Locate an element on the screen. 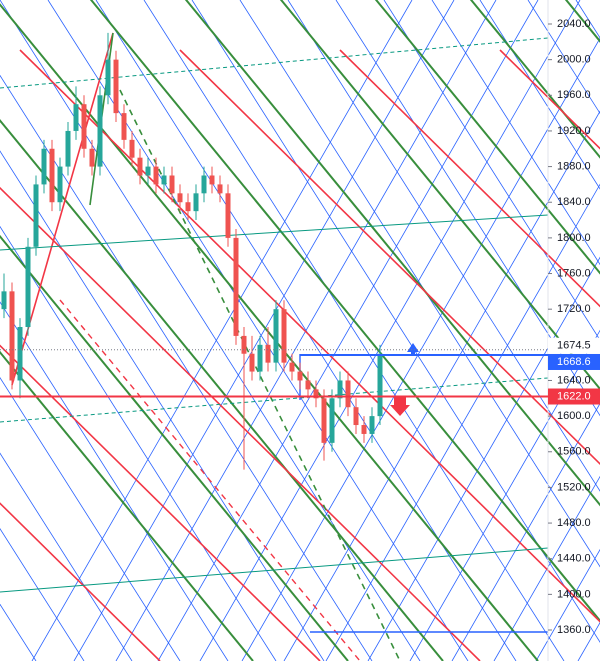 This screenshot has height=661, width=600. y-tick-label: 1480.0 is located at coordinates (574, 523).